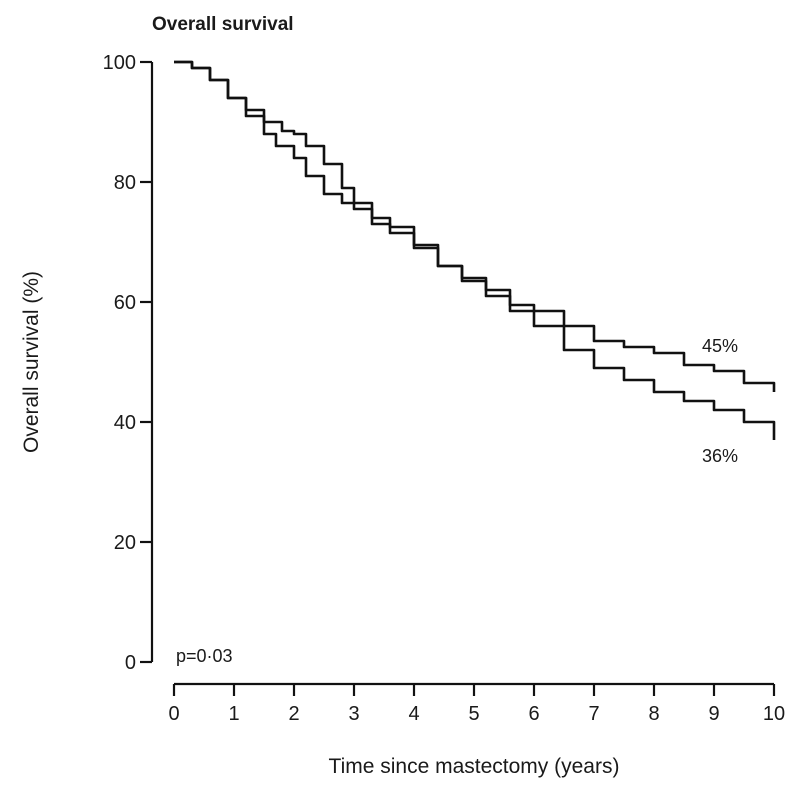  What do you see at coordinates (713, 714) in the screenshot?
I see `x-tick-label-9: 9` at bounding box center [713, 714].